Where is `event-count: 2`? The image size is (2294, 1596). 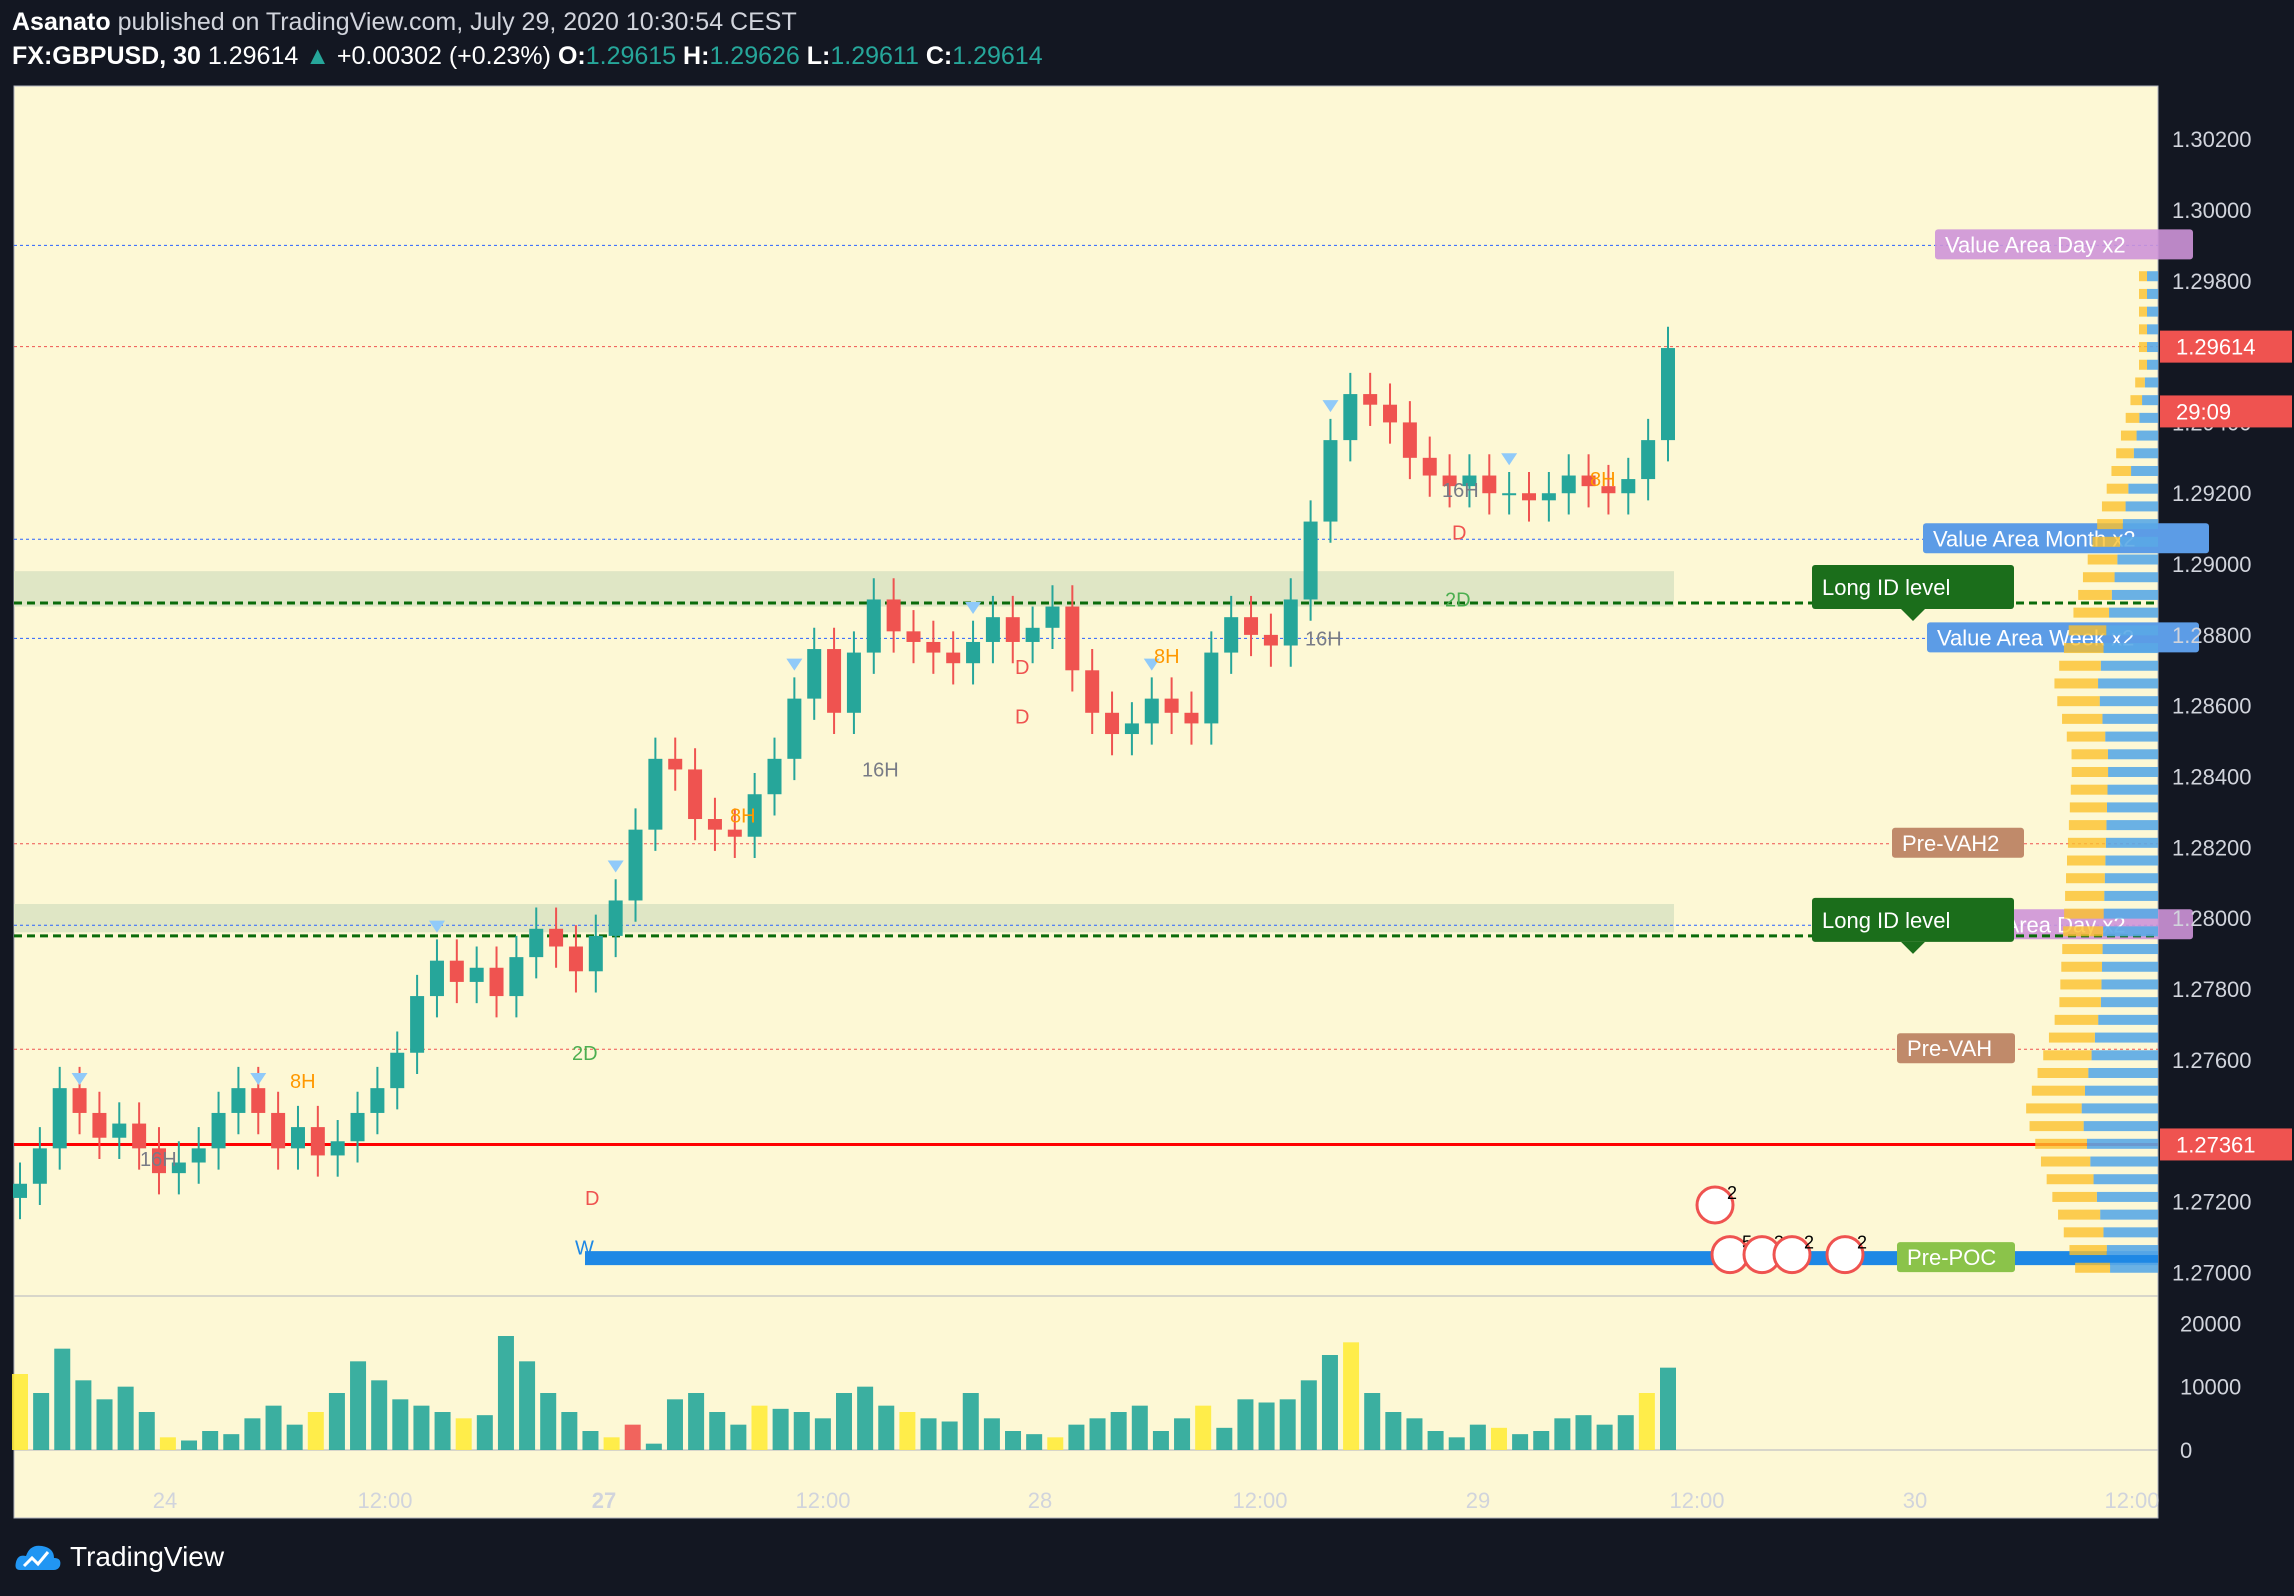
event-count: 2 is located at coordinates (1862, 1243).